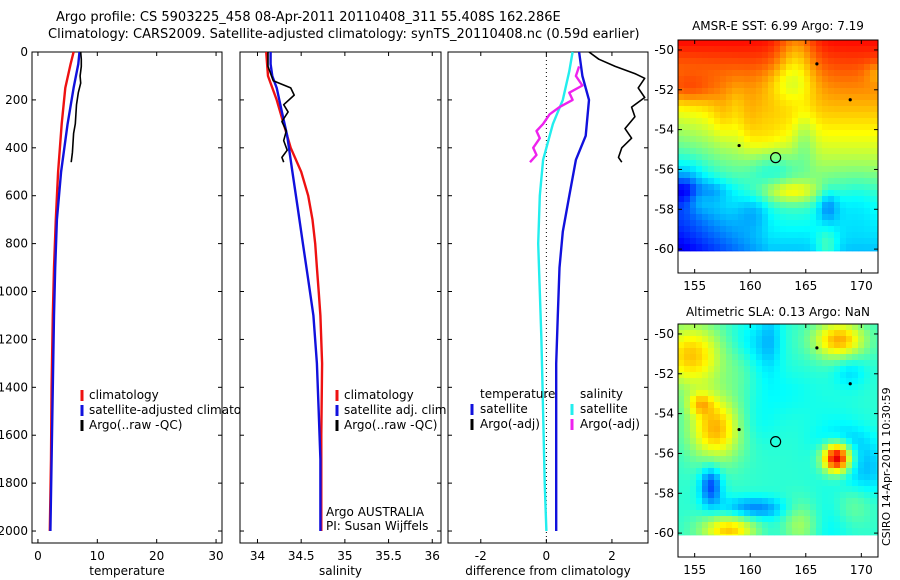 The image size is (900, 580). I want to click on sla-title: Altimetric SLA: 0.13 Argo: NaN, so click(778, 312).